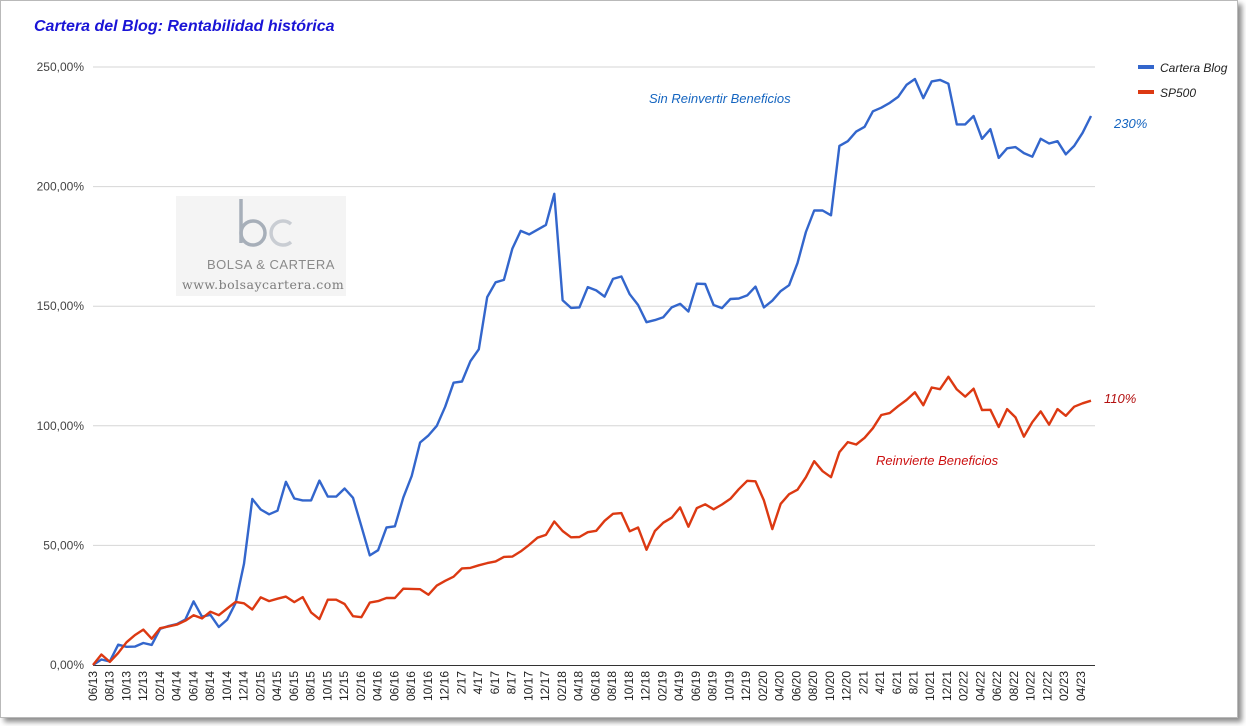 The image size is (1246, 726). What do you see at coordinates (980, 686) in the screenshot?
I see `x-tick-label: 04/22` at bounding box center [980, 686].